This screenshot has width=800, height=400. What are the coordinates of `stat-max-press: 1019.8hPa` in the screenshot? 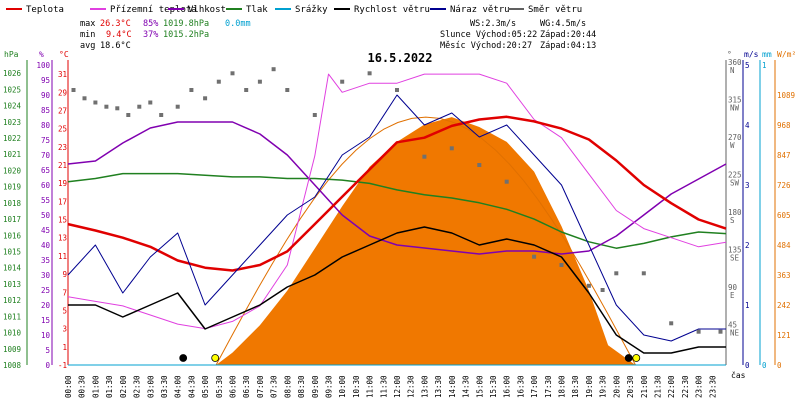 It's located at (186, 24).